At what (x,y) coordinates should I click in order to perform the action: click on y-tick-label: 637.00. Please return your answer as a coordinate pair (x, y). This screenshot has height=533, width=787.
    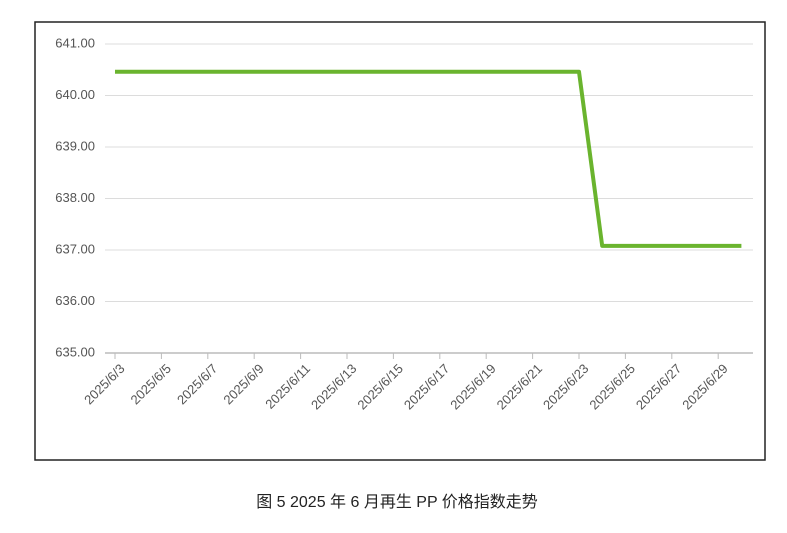
    Looking at the image, I should click on (75, 248).